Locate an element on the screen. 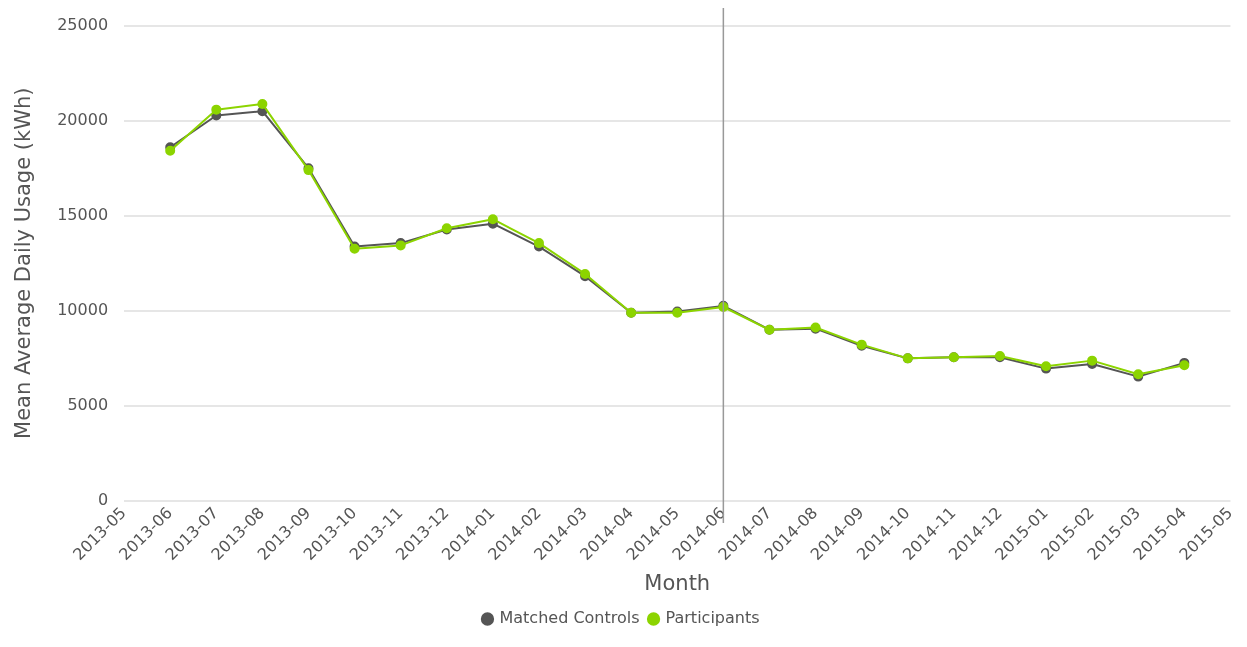 The image size is (1247, 647). legend-label: Participants is located at coordinates (712, 618).